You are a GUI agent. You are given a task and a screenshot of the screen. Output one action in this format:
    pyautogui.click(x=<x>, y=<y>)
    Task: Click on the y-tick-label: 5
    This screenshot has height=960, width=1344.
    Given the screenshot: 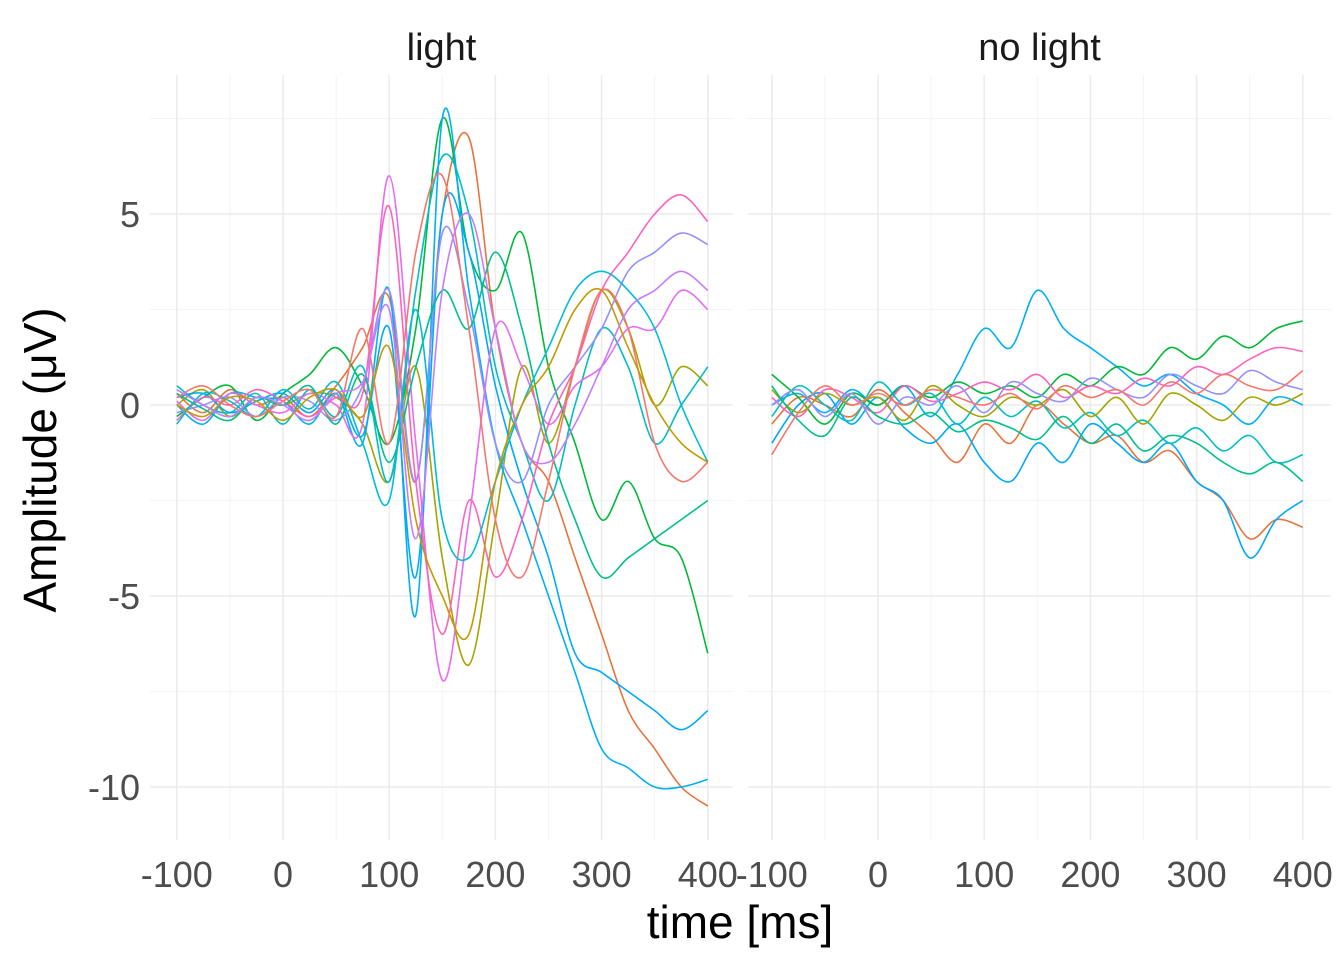 What is the action you would take?
    pyautogui.click(x=130, y=214)
    